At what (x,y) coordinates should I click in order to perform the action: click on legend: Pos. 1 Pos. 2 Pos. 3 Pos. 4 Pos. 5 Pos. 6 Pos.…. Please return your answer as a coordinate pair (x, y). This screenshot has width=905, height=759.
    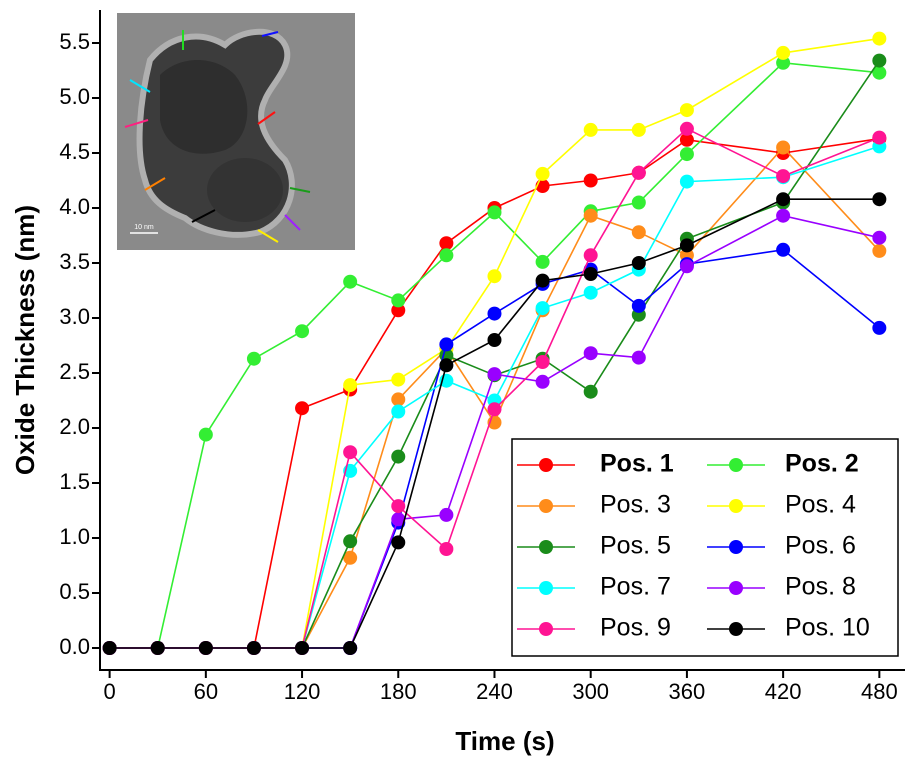
    Looking at the image, I should click on (705, 547).